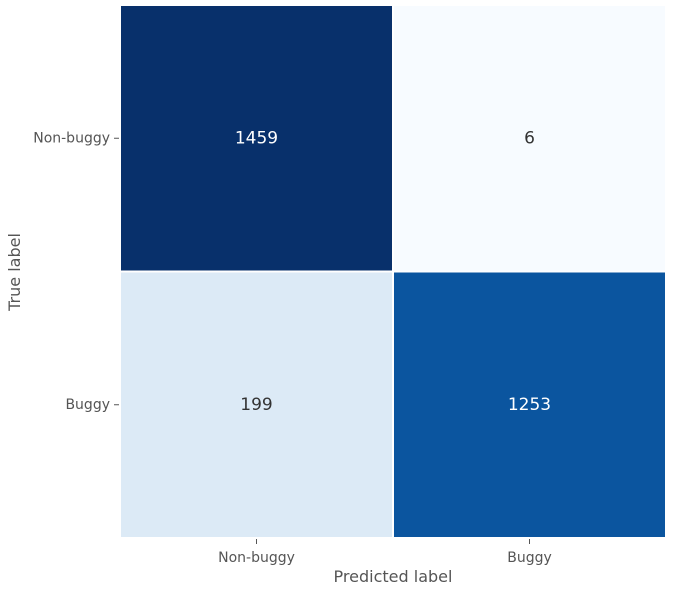 This screenshot has height=589, width=673. Describe the element at coordinates (71, 138) in the screenshot. I see `y-tick-label: Non-buggy` at that location.